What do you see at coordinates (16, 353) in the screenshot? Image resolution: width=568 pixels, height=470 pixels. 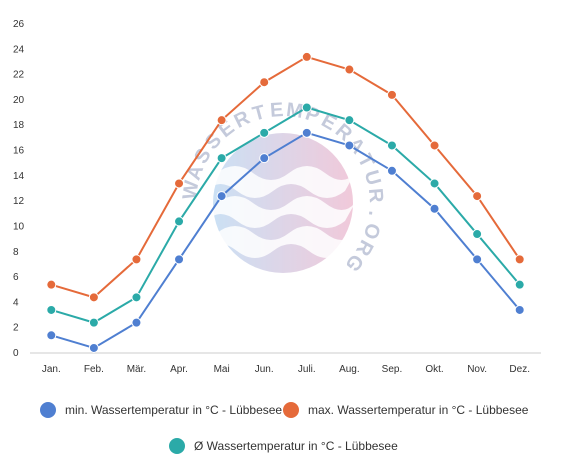 I see `y-tick-label: 0` at bounding box center [16, 353].